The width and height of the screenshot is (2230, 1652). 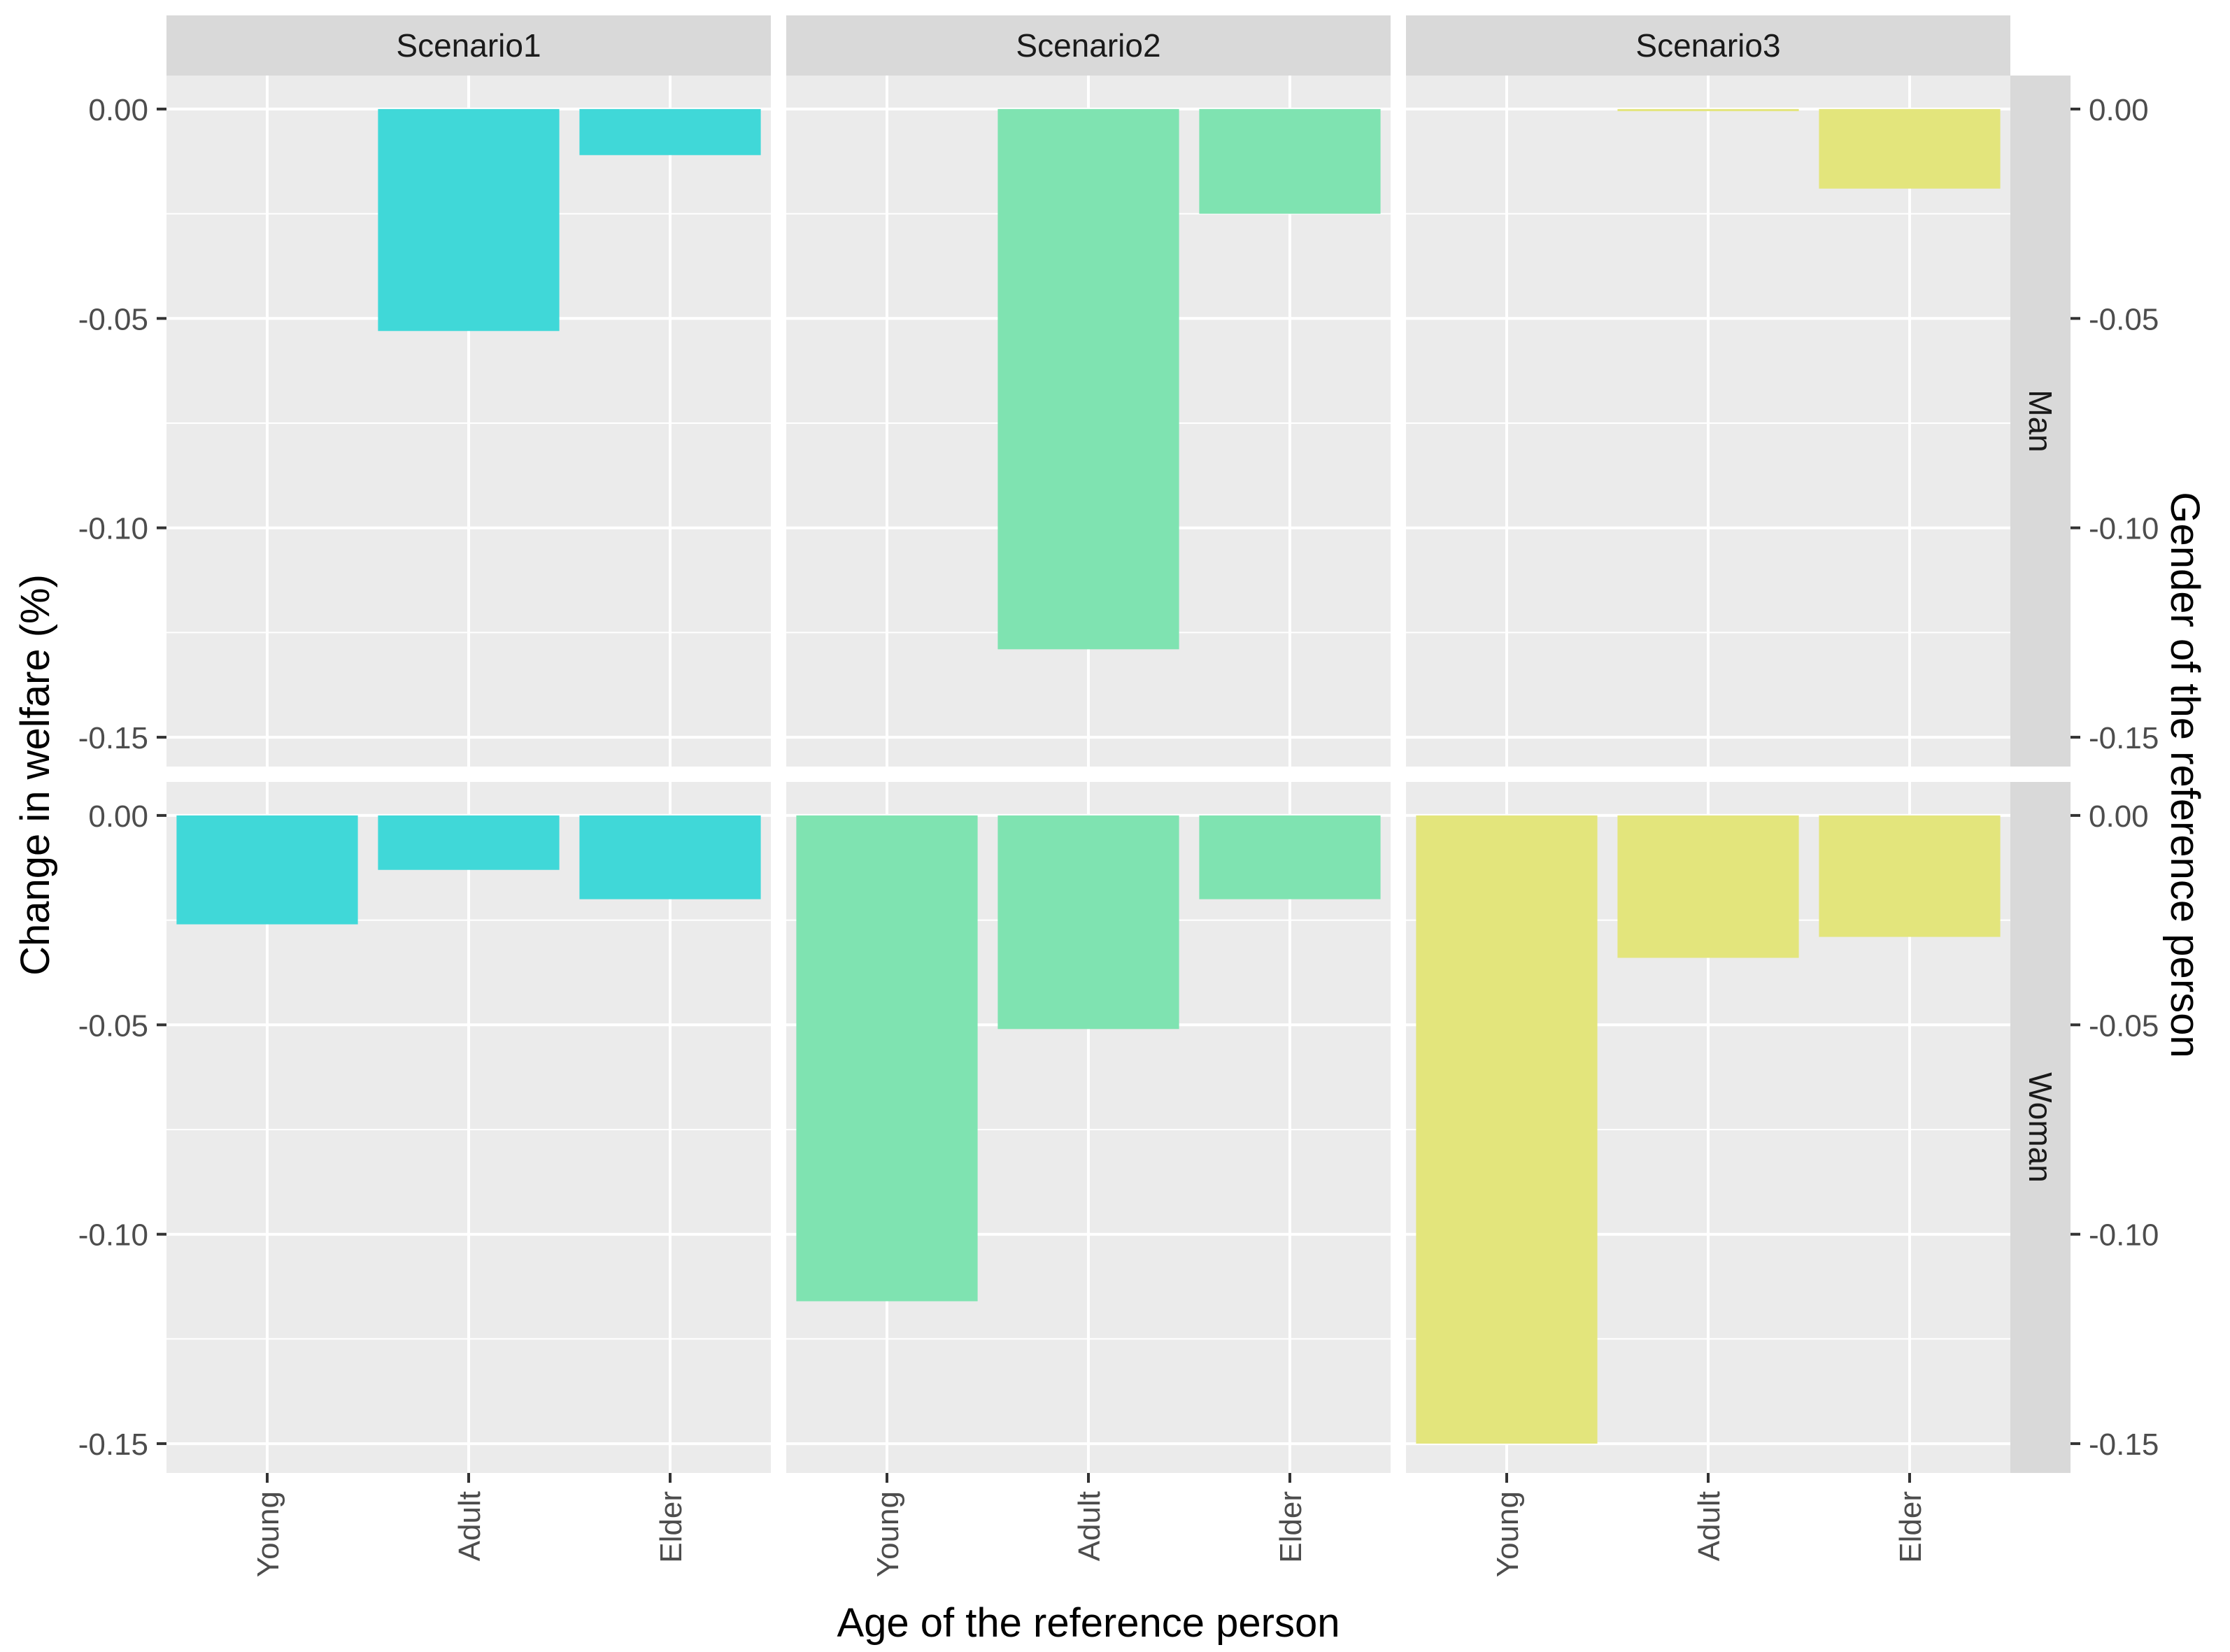 I want to click on strip-background-woman, so click(x=2040, y=1127).